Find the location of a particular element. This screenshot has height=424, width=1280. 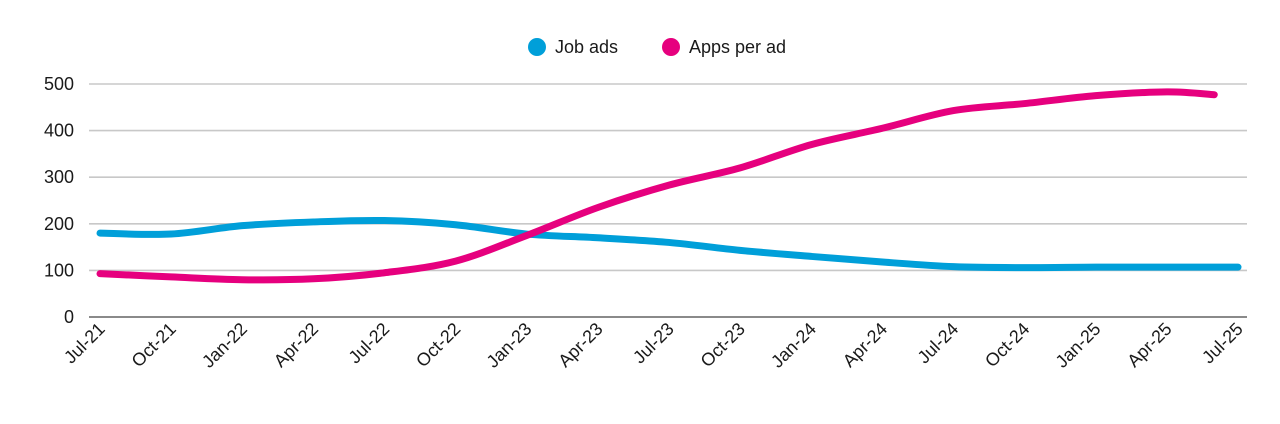

x-tick-label-jan-22: Jan-22 is located at coordinates (224, 345).